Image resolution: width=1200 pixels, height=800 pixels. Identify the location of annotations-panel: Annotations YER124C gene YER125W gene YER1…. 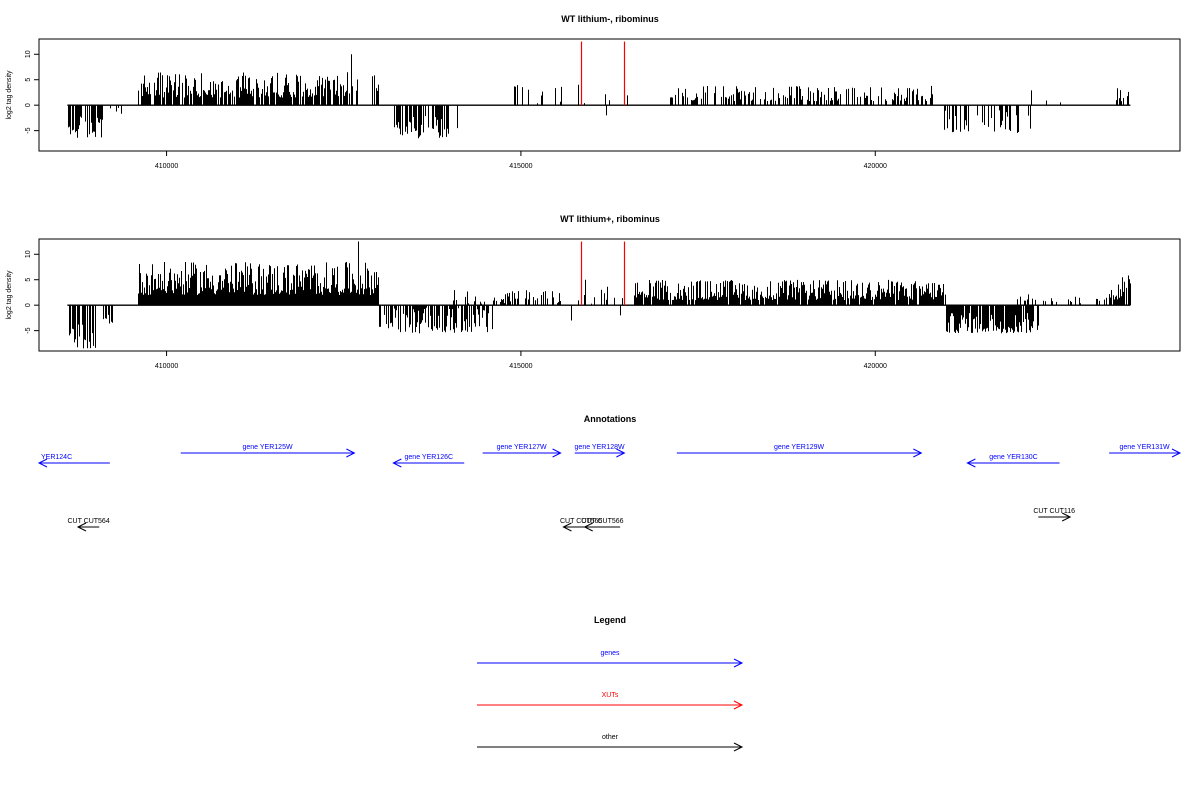
(609, 473).